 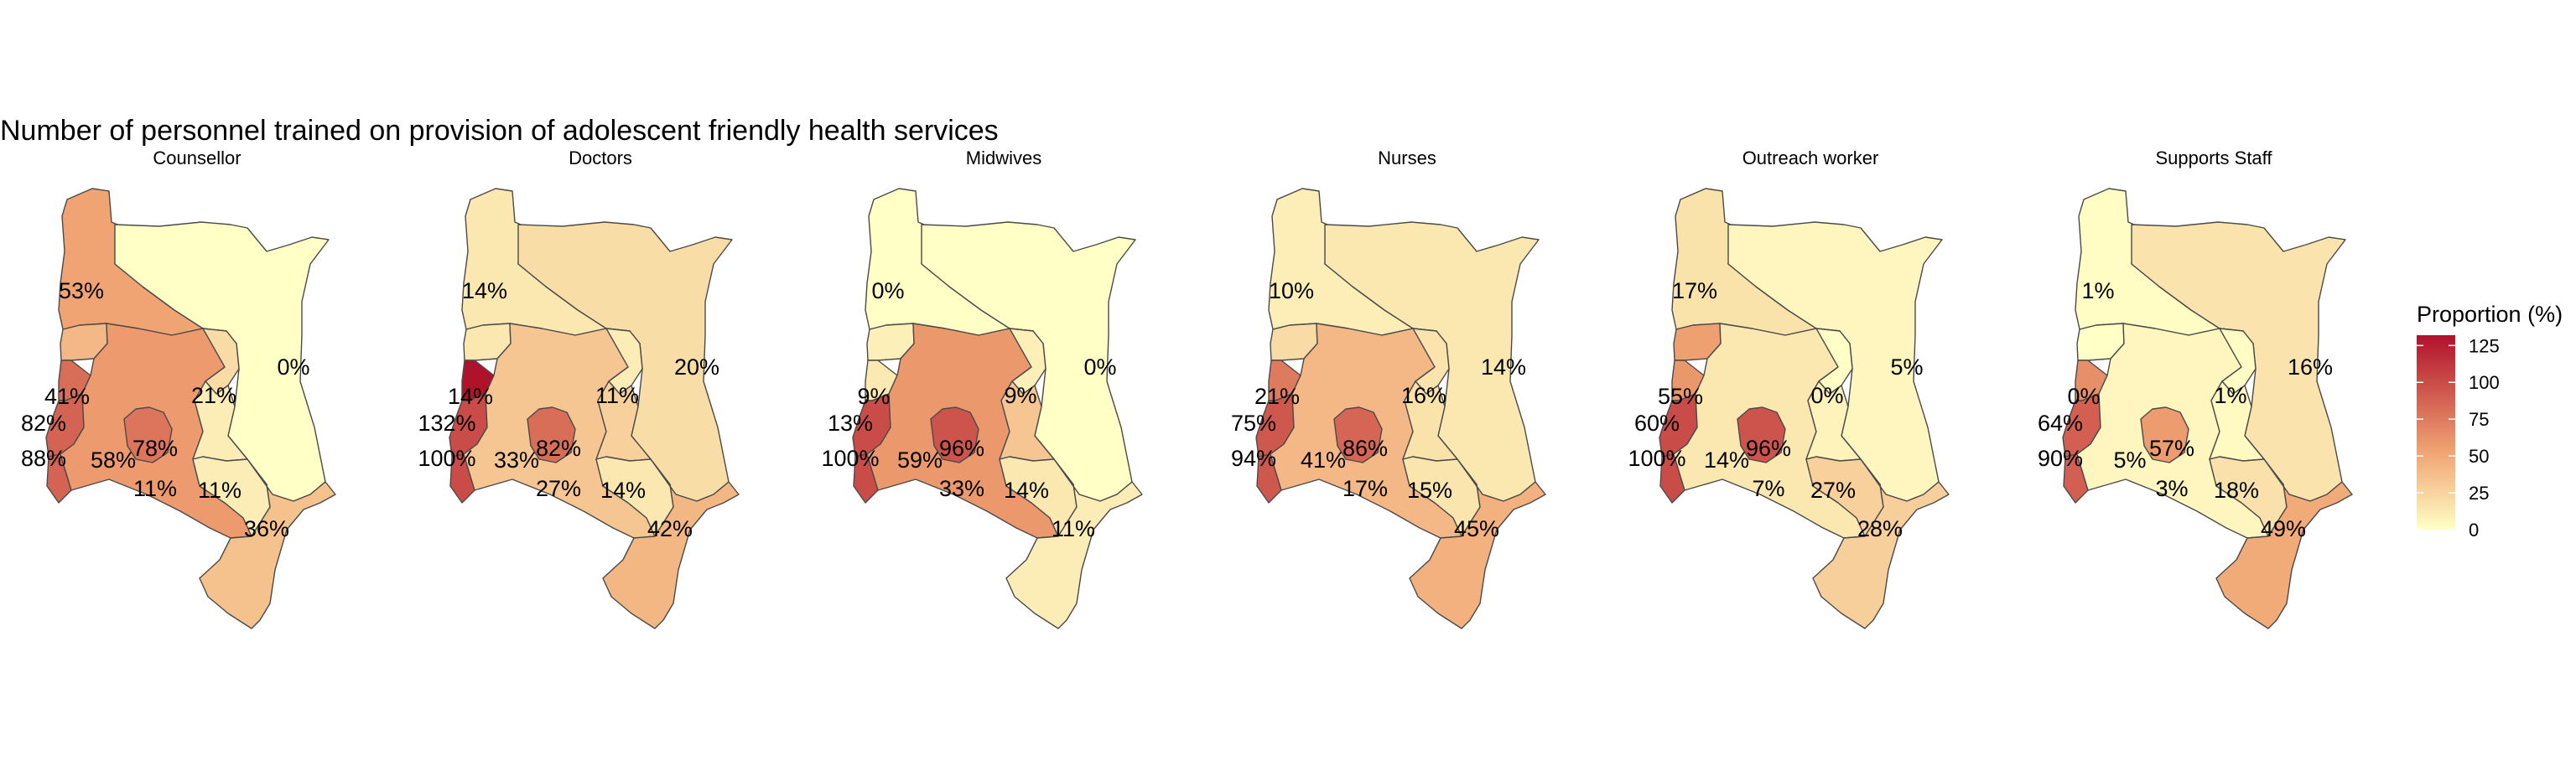 What do you see at coordinates (1388, 388) in the screenshot?
I see `map-panel: Nurses 10% 14% 21%75% 94% 41%86% 16% 17% 15%45%` at bounding box center [1388, 388].